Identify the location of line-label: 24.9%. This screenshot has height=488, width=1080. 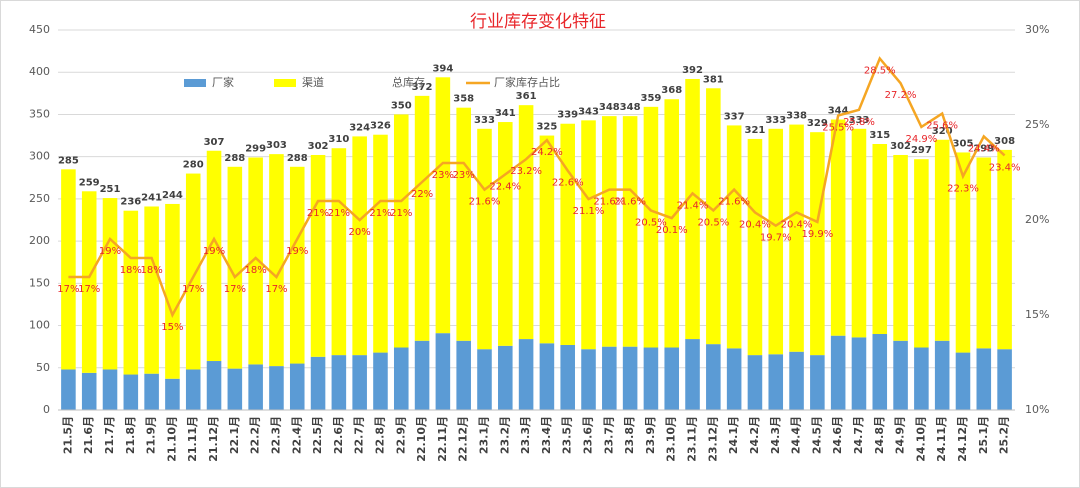
(921, 139).